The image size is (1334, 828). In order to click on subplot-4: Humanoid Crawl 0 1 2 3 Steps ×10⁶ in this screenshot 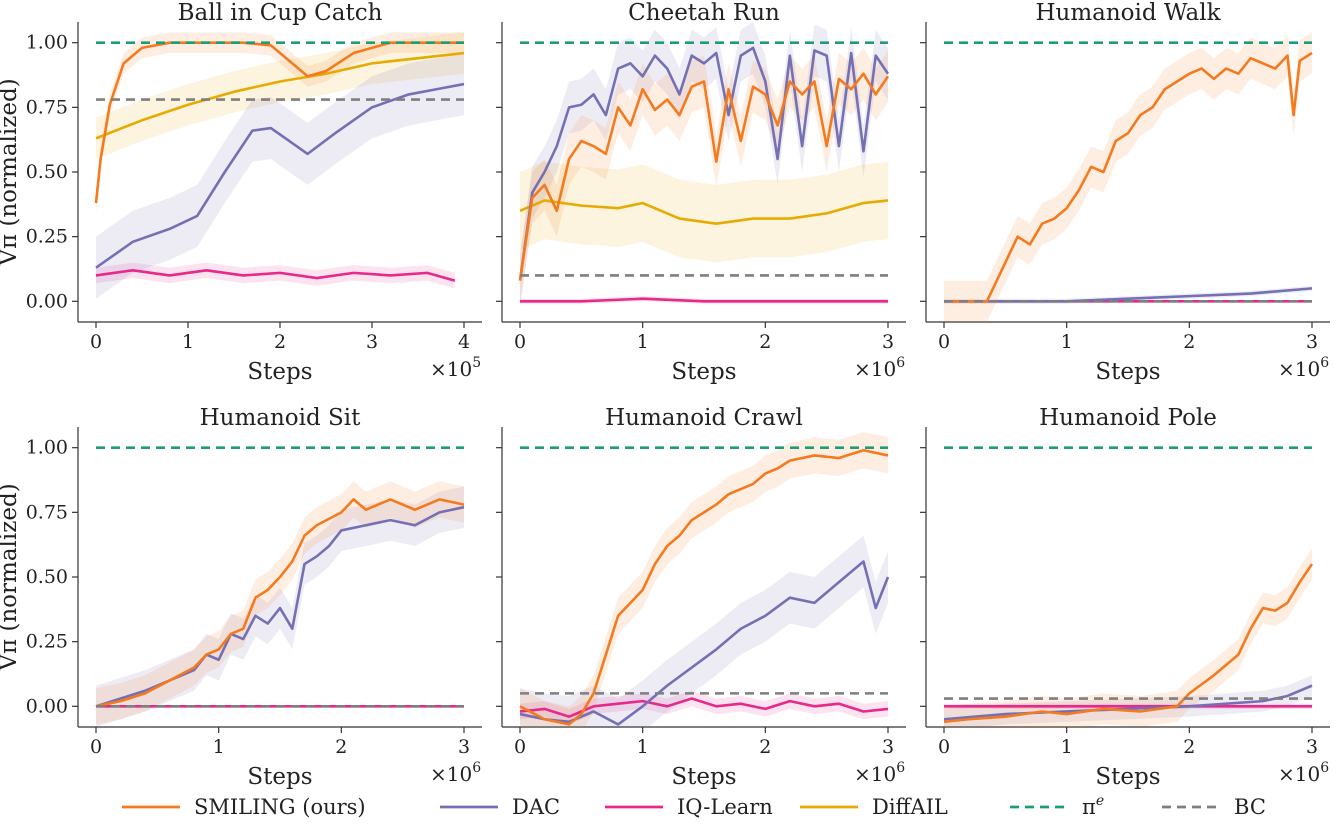, I will do `click(701, 597)`.